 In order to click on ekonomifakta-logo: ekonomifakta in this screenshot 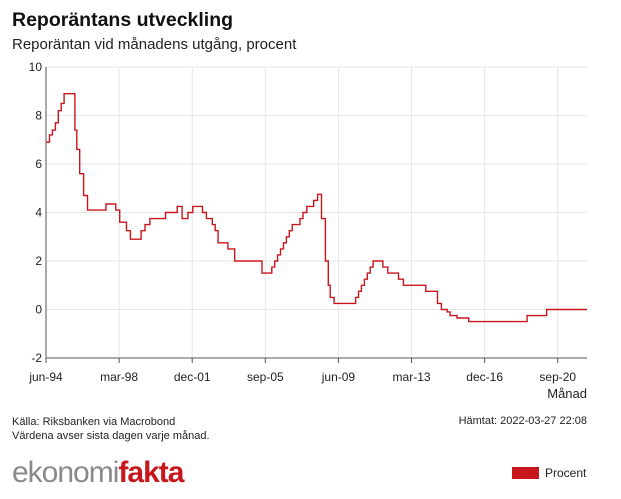, I will do `click(98, 473)`.